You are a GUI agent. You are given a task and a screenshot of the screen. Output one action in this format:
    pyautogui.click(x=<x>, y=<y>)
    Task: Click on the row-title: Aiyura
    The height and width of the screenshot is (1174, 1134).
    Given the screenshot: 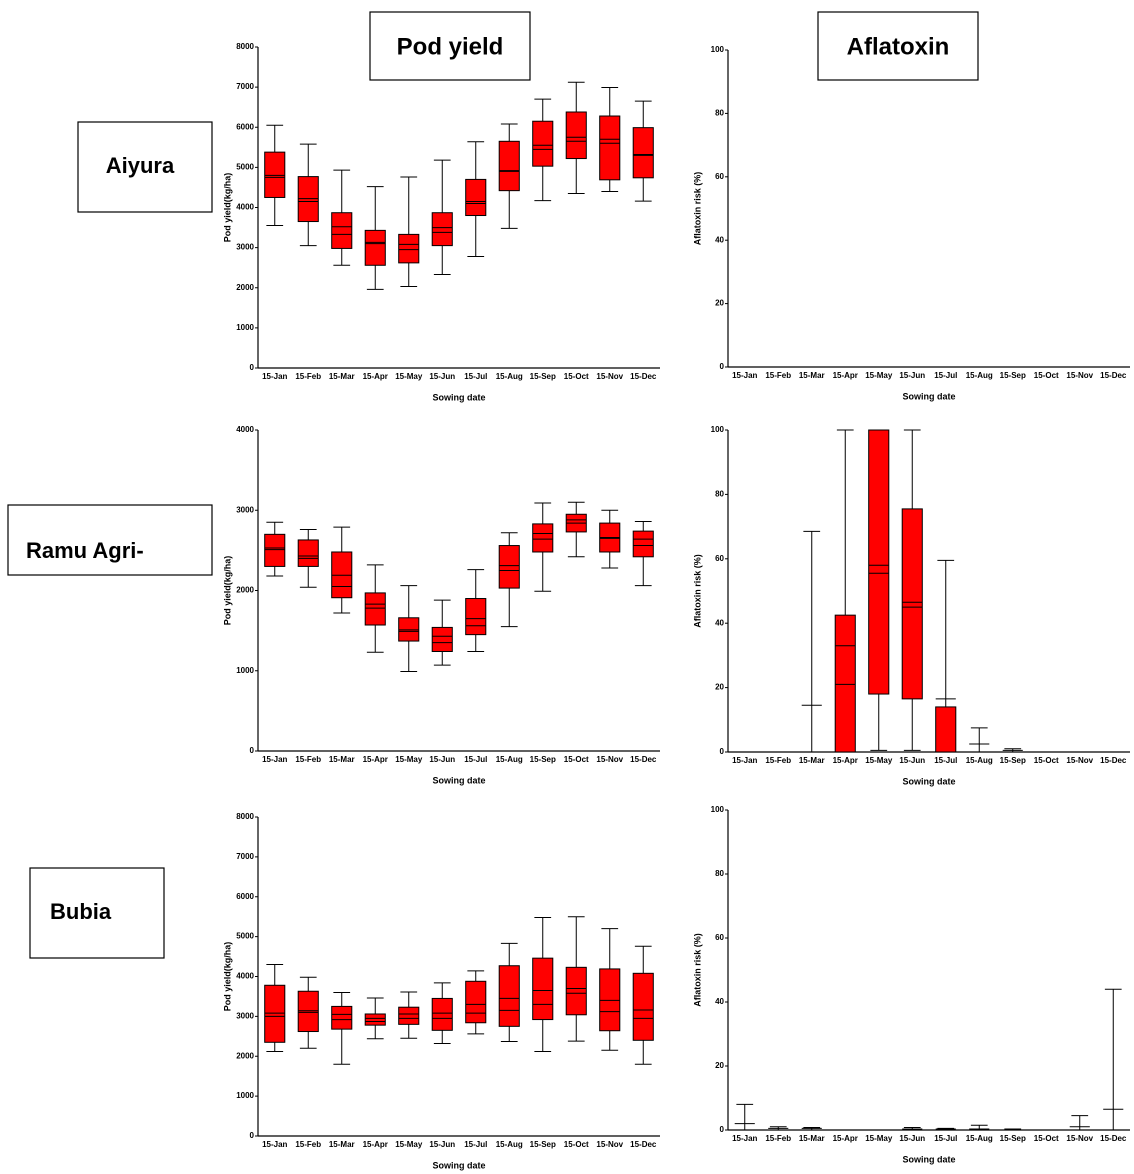 What is the action you would take?
    pyautogui.click(x=140, y=165)
    